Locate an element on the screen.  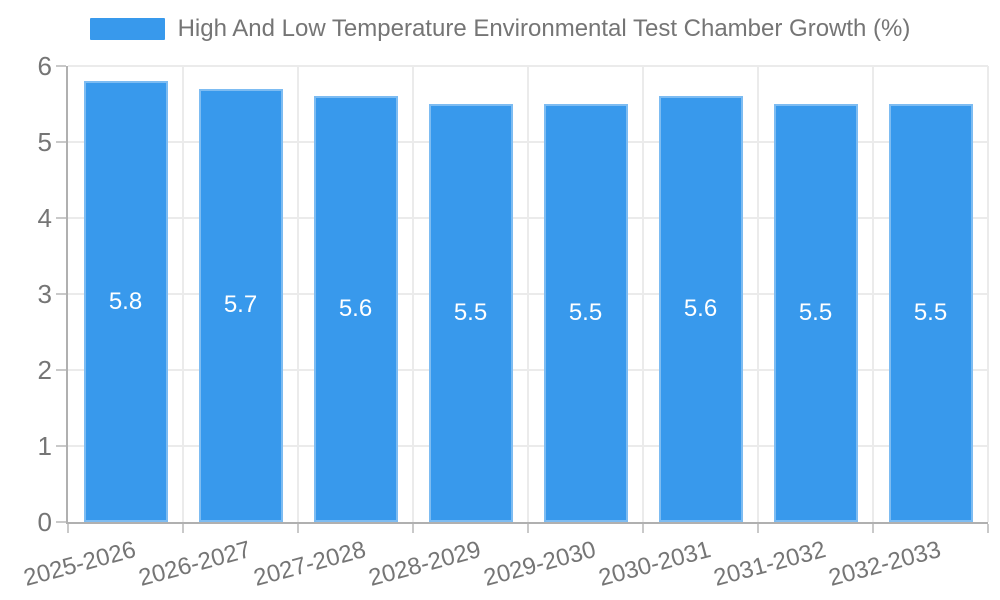
bar: 5.7 is located at coordinates (240, 305).